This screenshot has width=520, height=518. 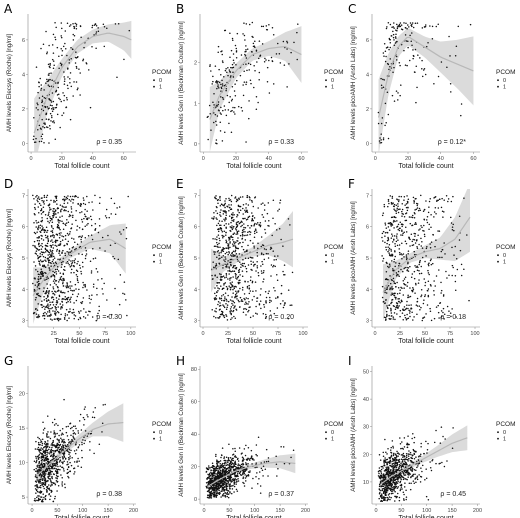 What do you see at coordinates (81, 166) in the screenshot?
I see `x-axis-title: Total follicle count` at bounding box center [81, 166].